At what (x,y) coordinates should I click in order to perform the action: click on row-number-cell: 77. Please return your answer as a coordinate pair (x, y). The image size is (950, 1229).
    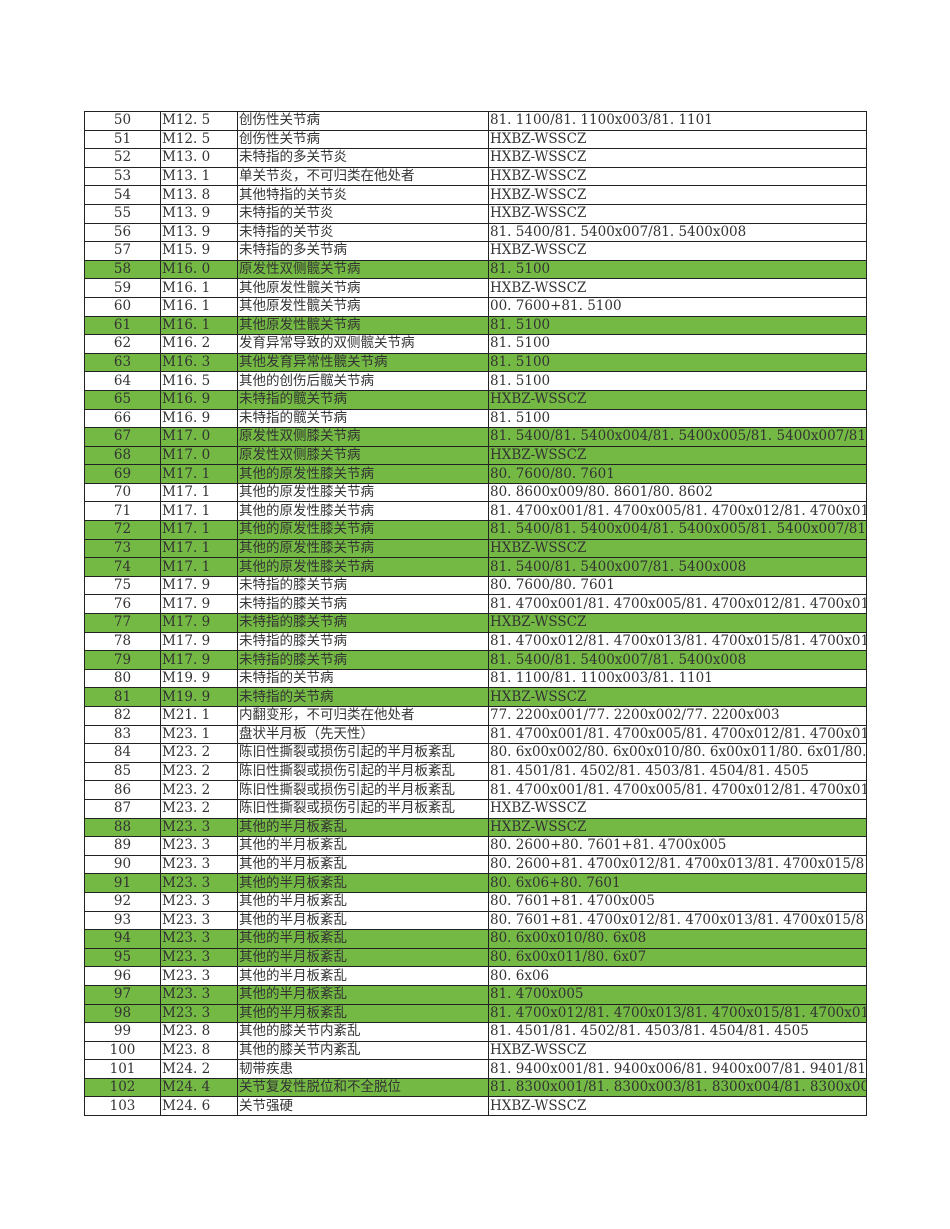
    Looking at the image, I should click on (122, 623).